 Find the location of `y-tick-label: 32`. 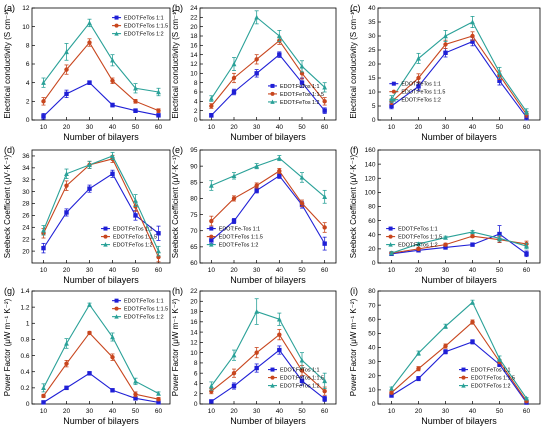

y-tick-label: 32 is located at coordinates (26, 180).